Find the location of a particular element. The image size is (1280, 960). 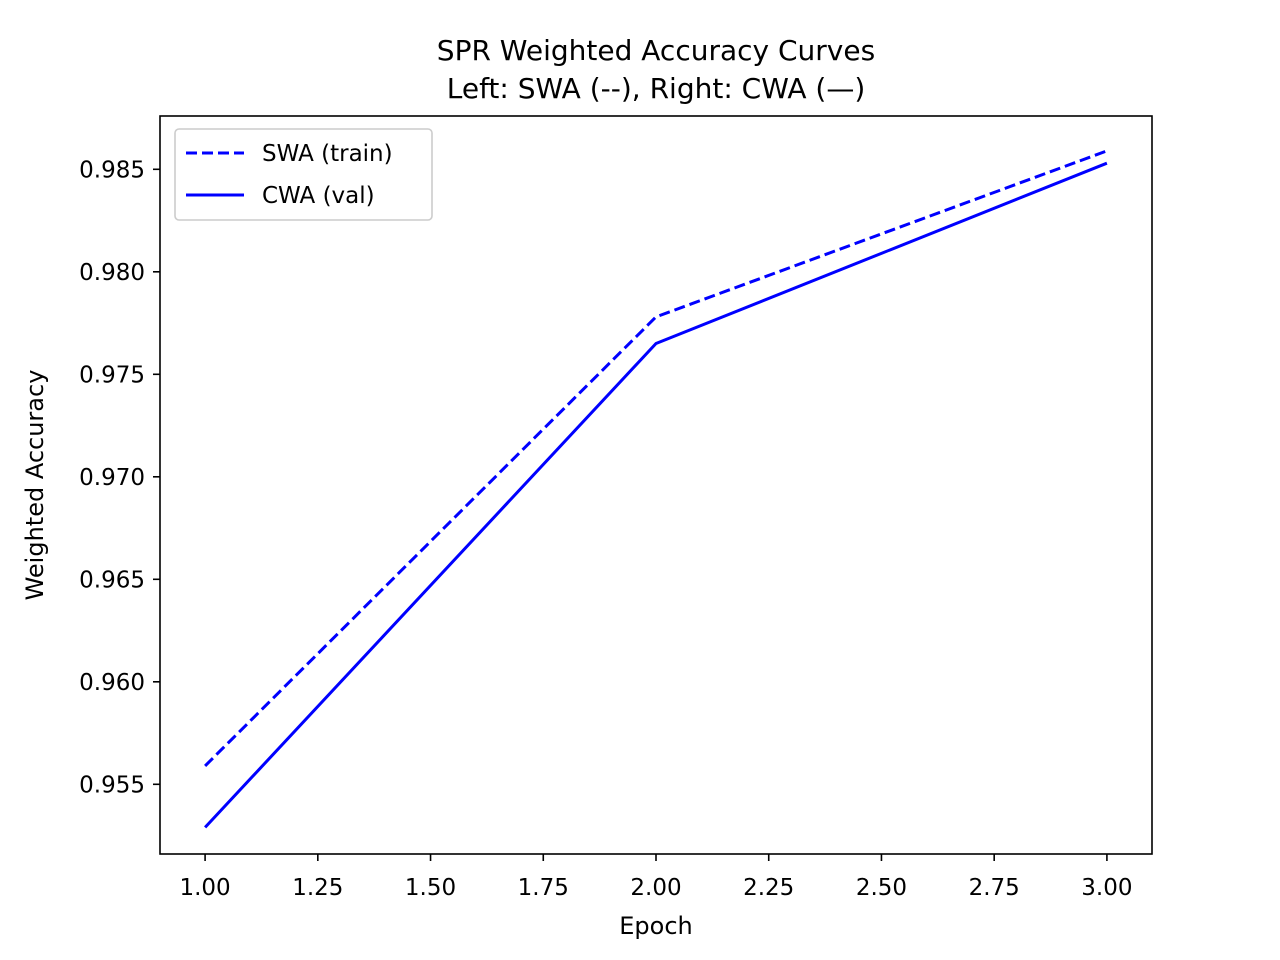

y-tick-label: 0.975 is located at coordinates (112, 375).